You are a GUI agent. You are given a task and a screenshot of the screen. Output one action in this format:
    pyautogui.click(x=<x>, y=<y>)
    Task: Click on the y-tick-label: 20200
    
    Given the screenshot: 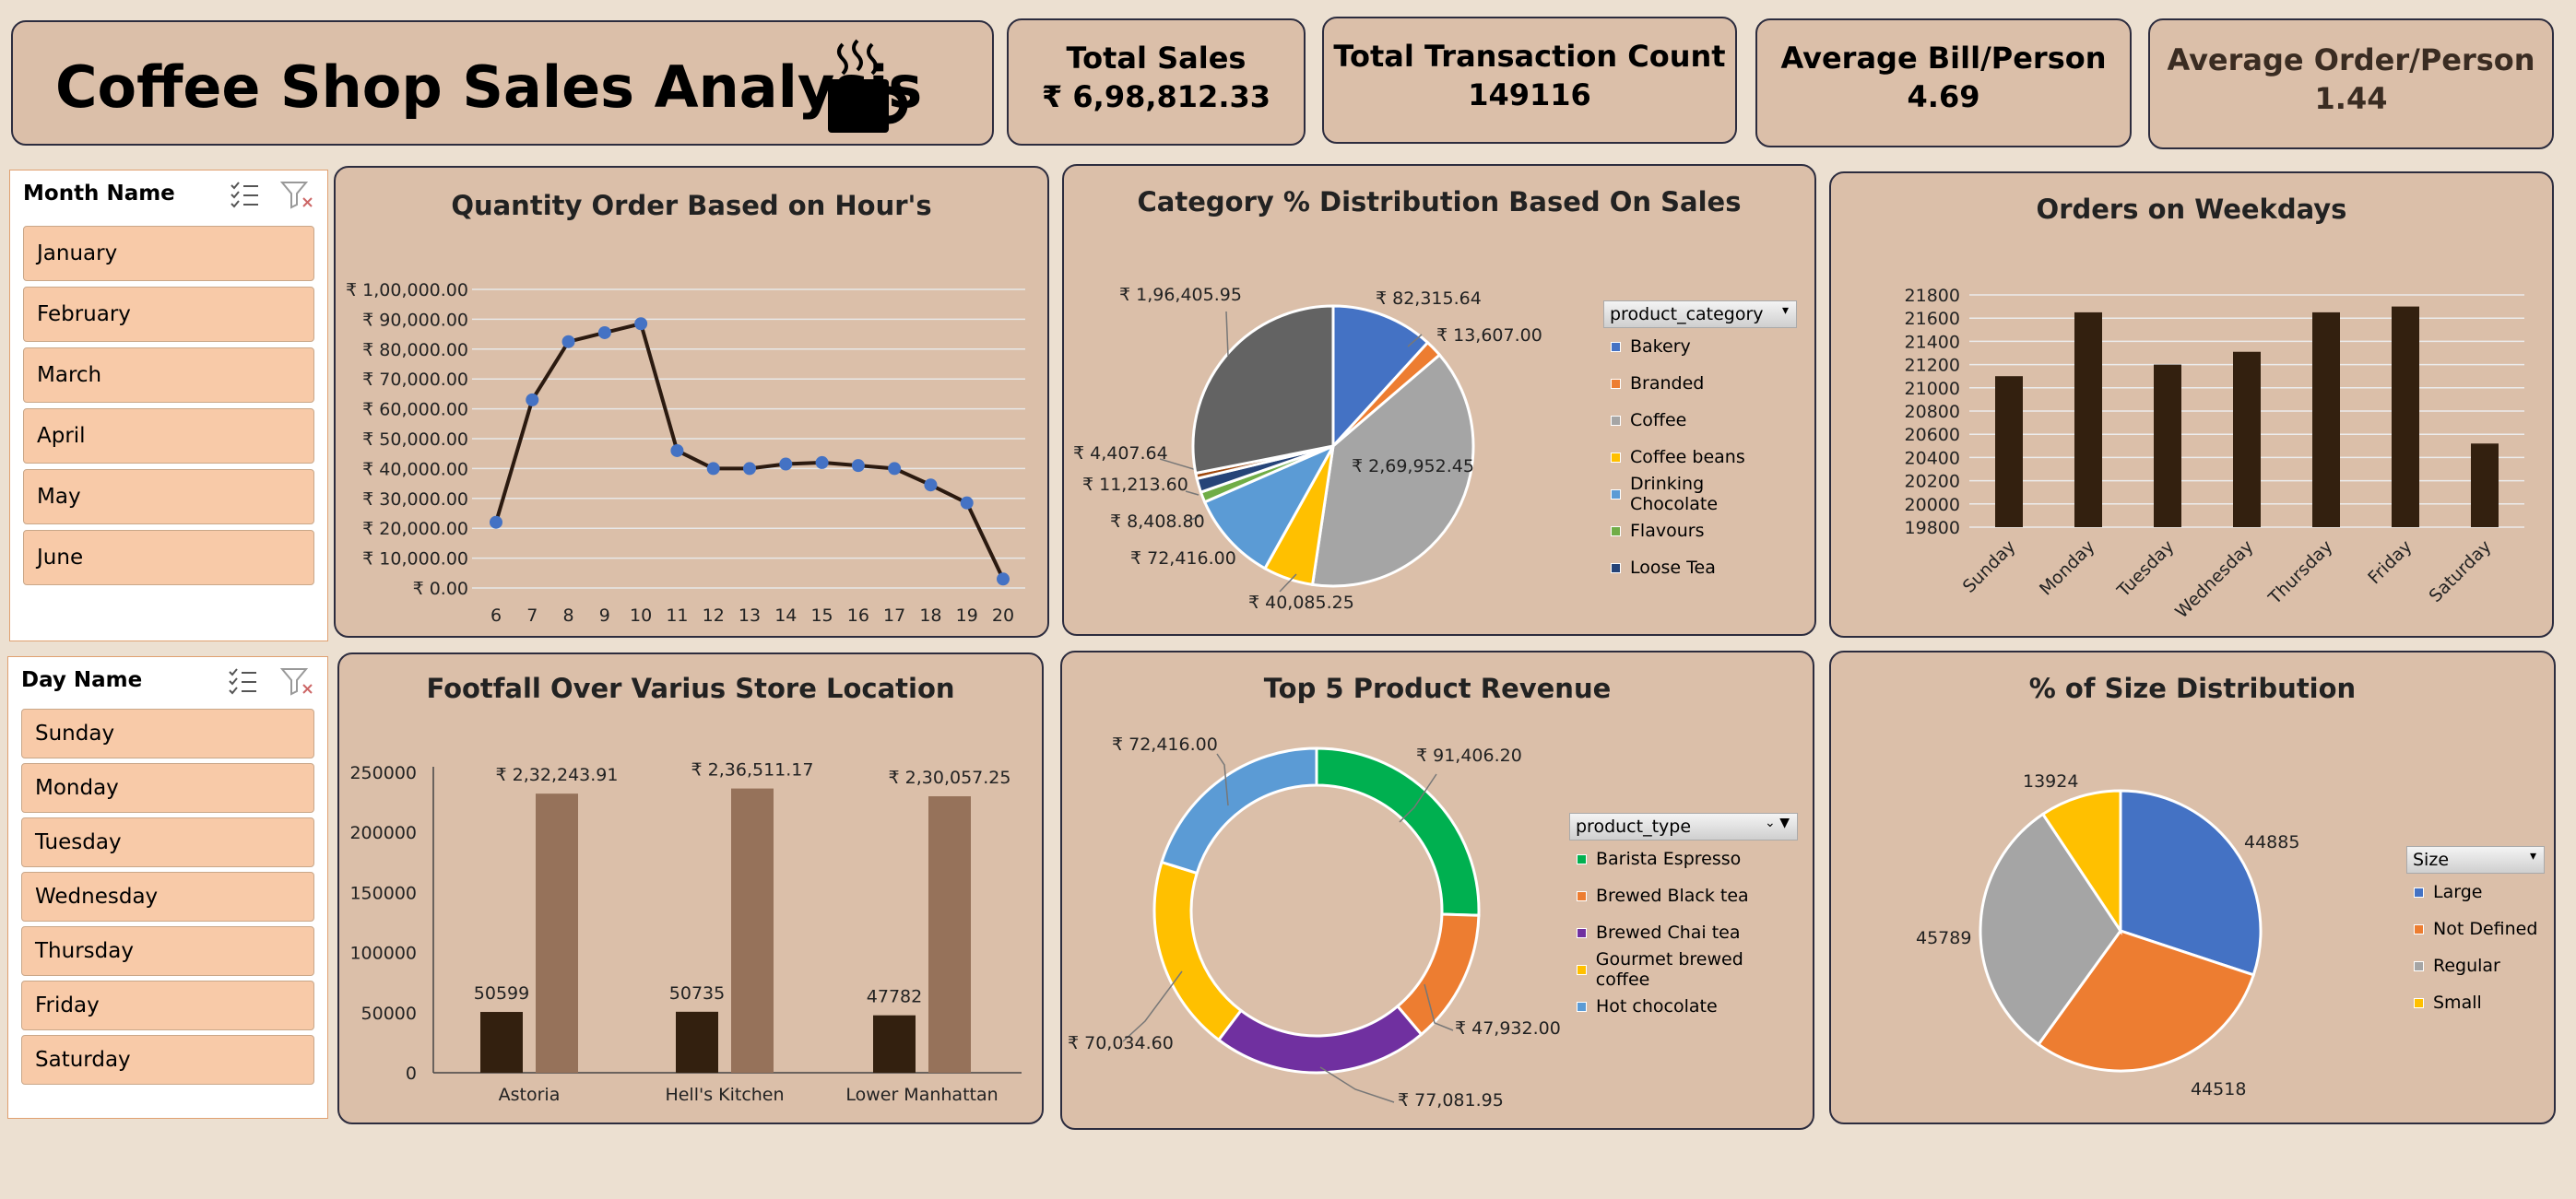 What is the action you would take?
    pyautogui.click(x=1932, y=482)
    